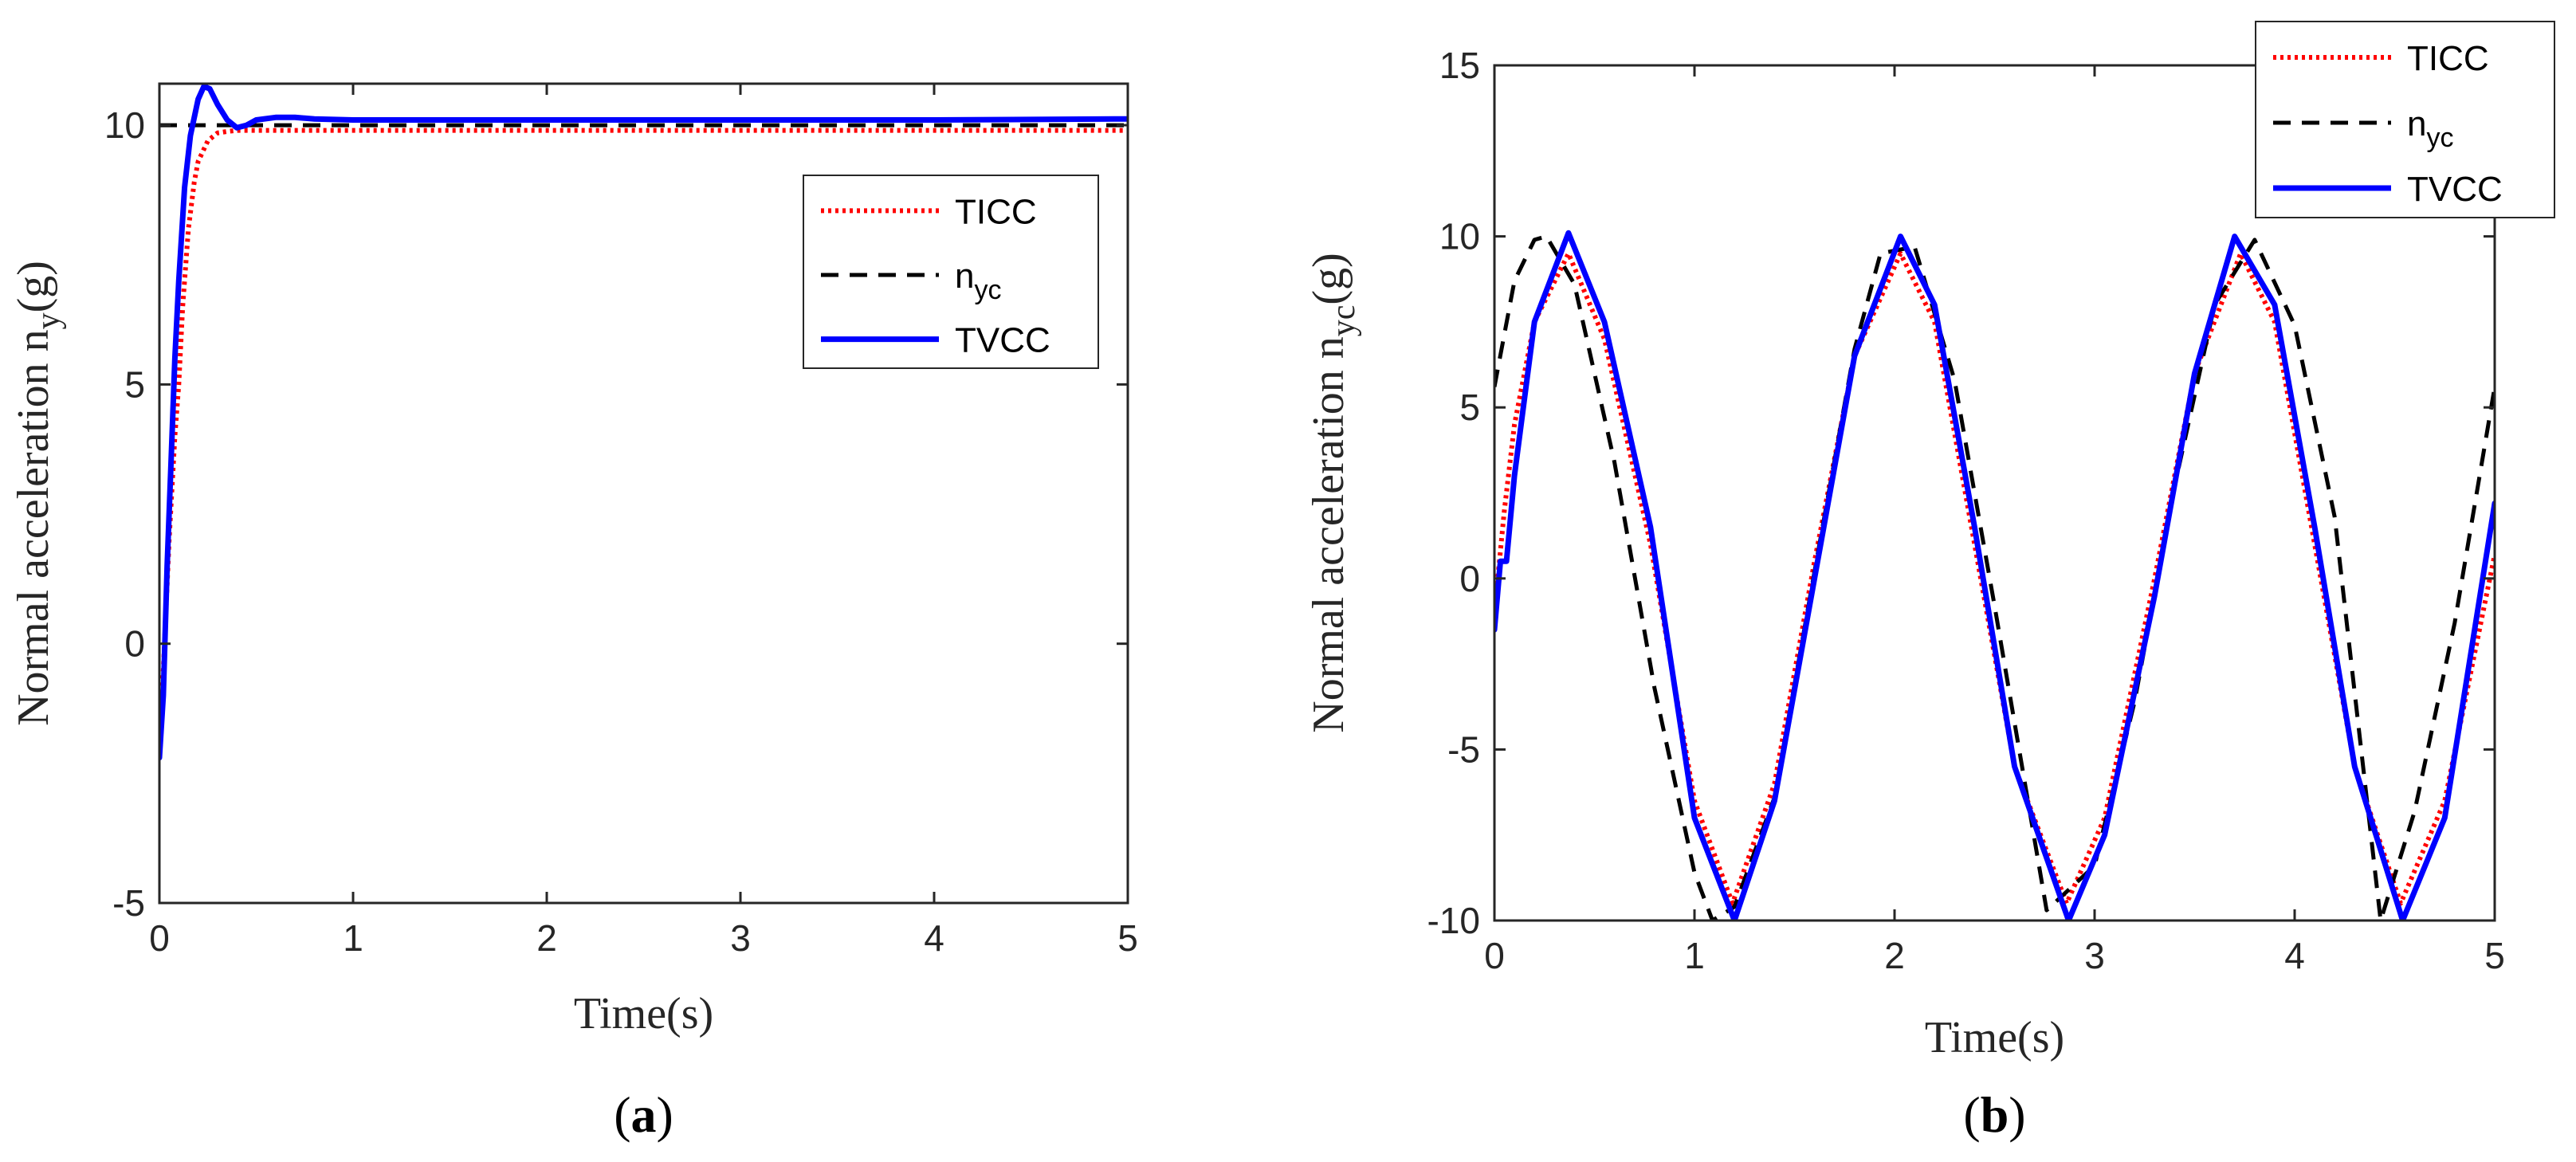 The image size is (2576, 1162). Describe the element at coordinates (1343, 321) in the screenshot. I see `y-axis-label-sub: yc` at that location.